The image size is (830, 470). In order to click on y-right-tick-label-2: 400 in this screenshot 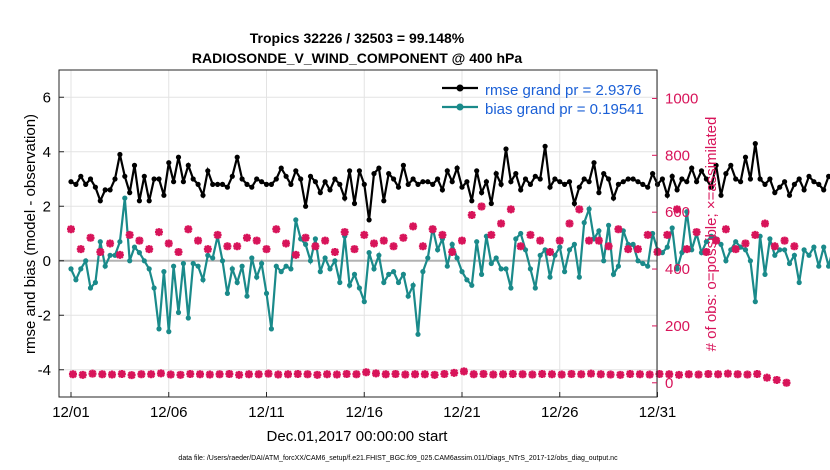, I will do `click(677, 269)`.